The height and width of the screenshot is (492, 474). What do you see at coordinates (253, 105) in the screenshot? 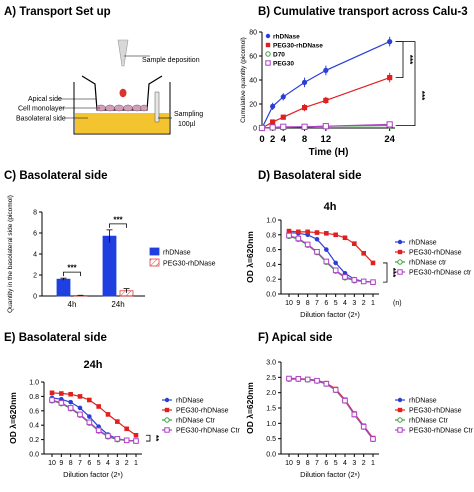
I see `y-tick-label: 20` at bounding box center [253, 105].